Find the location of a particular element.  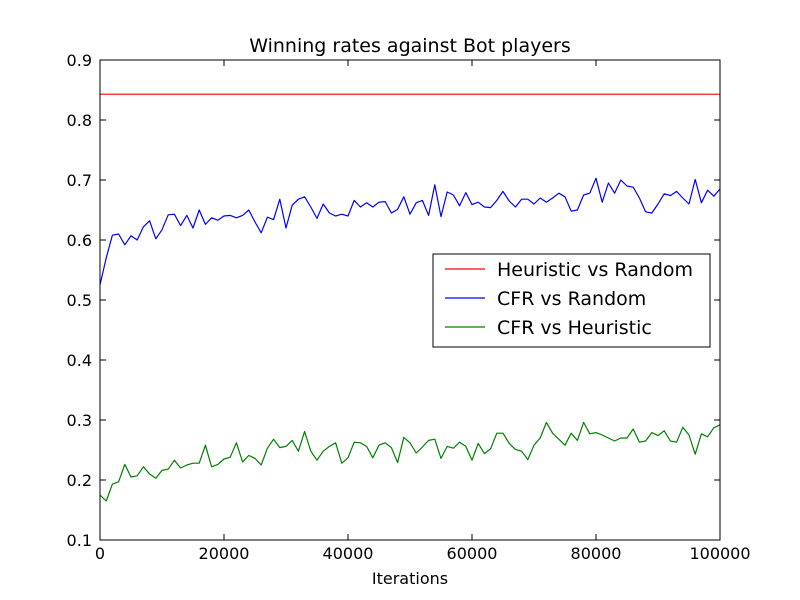

y-tick-label: 0.9 is located at coordinates (79, 60).